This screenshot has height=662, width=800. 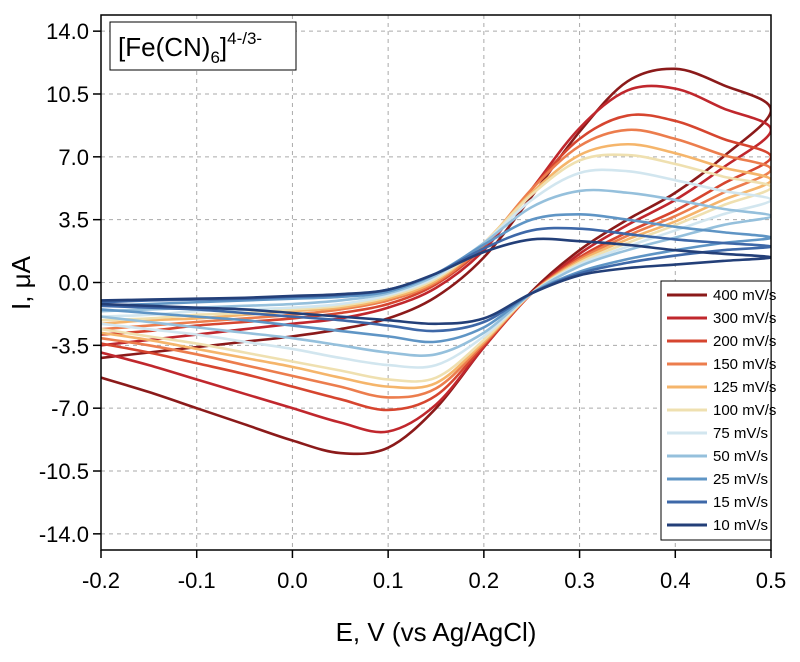 I want to click on x-tick-label: -0.1, so click(x=197, y=580).